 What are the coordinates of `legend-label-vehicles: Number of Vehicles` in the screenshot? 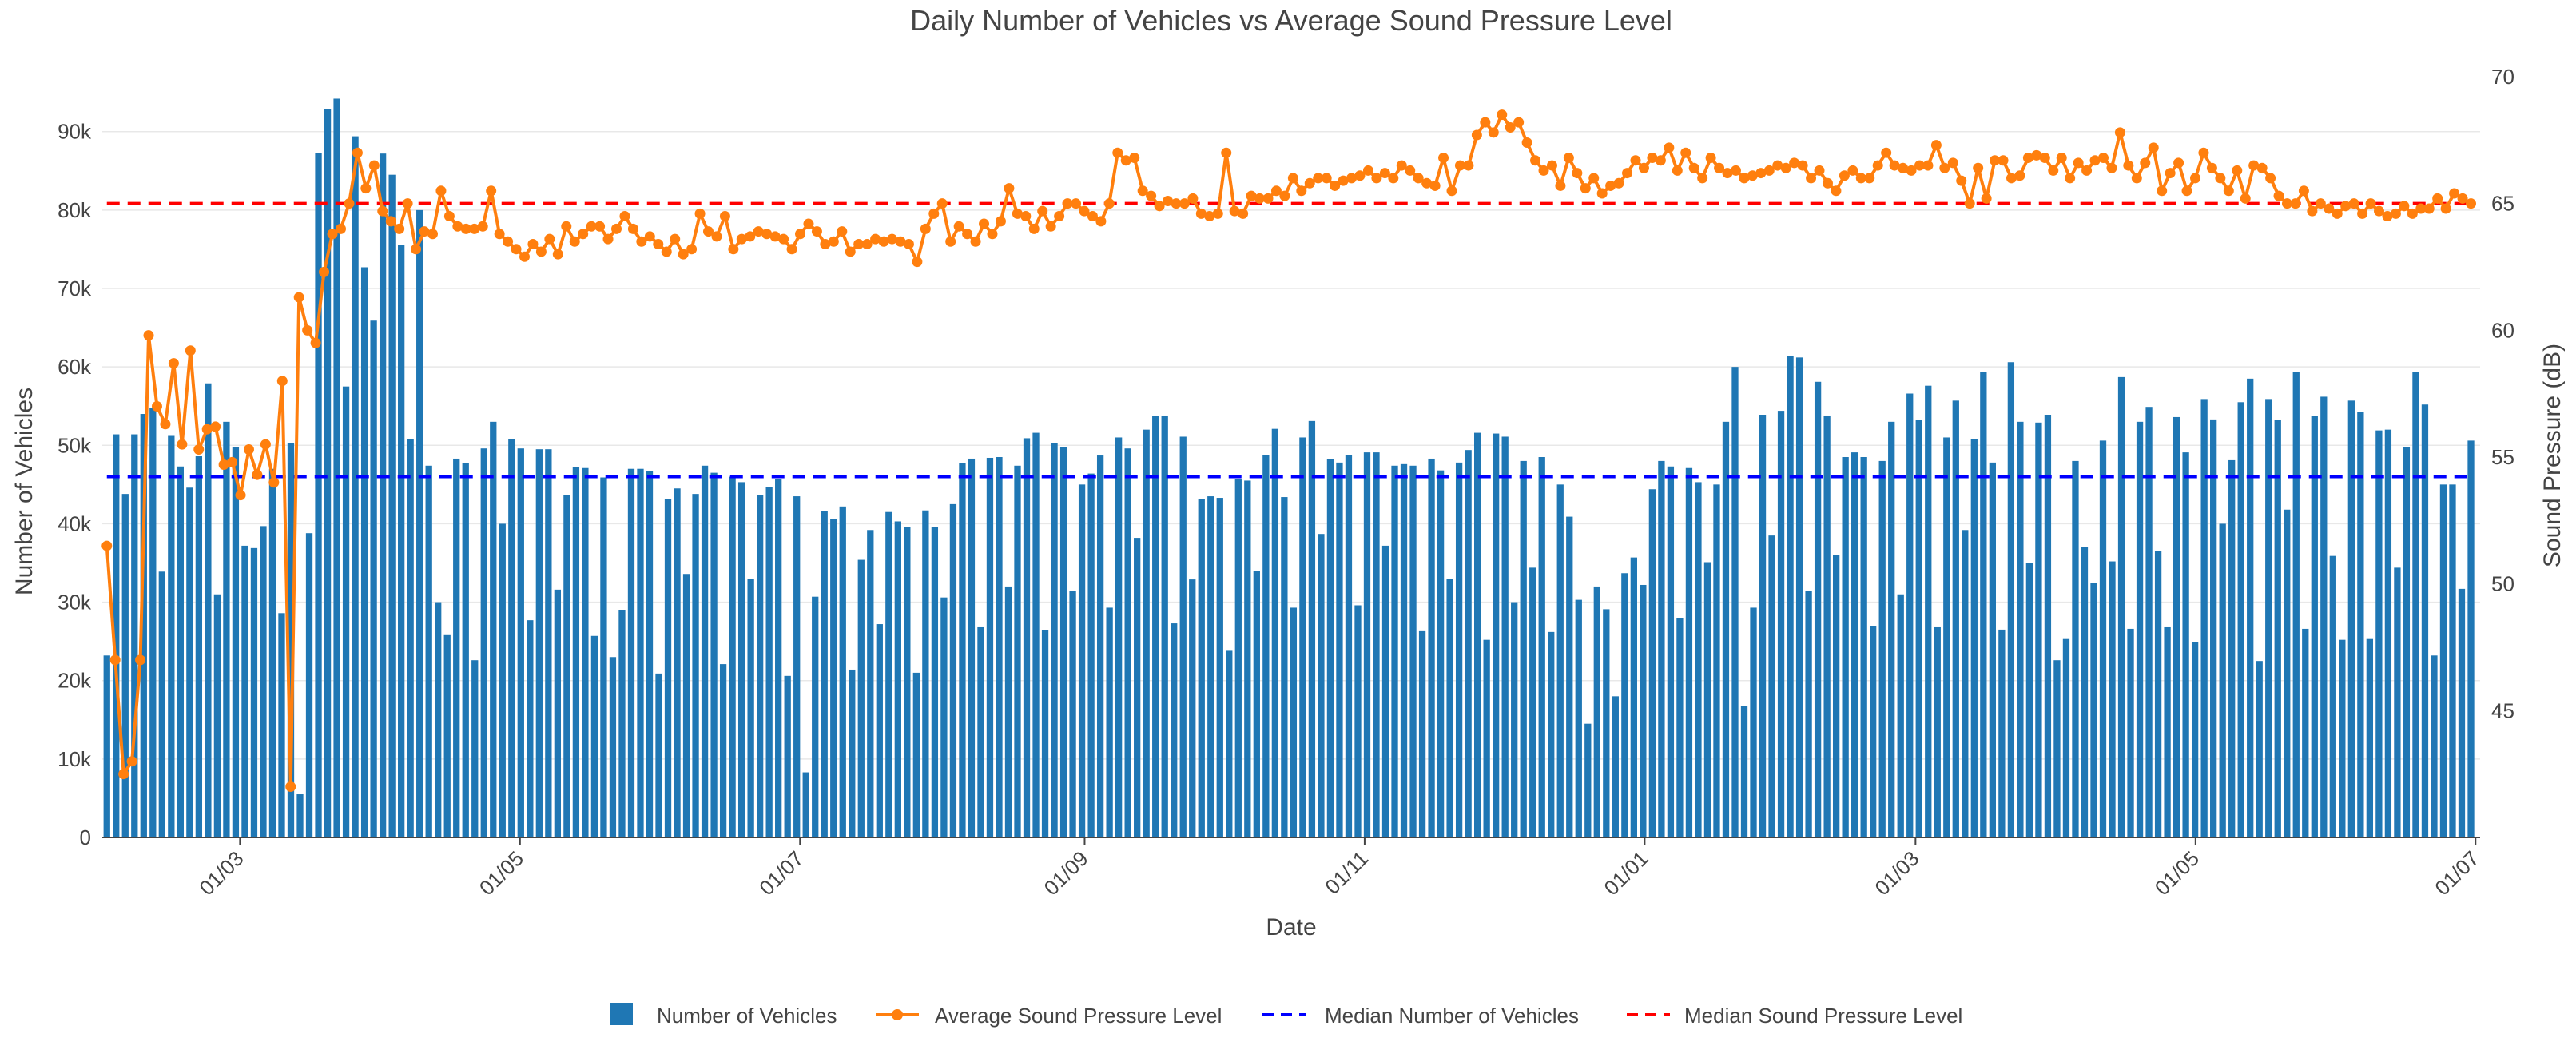 It's located at (747, 1016).